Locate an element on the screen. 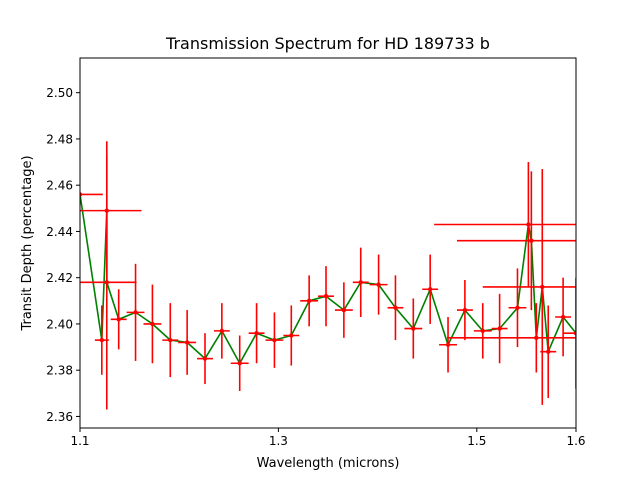  x-axis-label: Wavelength (microns) is located at coordinates (328, 463).